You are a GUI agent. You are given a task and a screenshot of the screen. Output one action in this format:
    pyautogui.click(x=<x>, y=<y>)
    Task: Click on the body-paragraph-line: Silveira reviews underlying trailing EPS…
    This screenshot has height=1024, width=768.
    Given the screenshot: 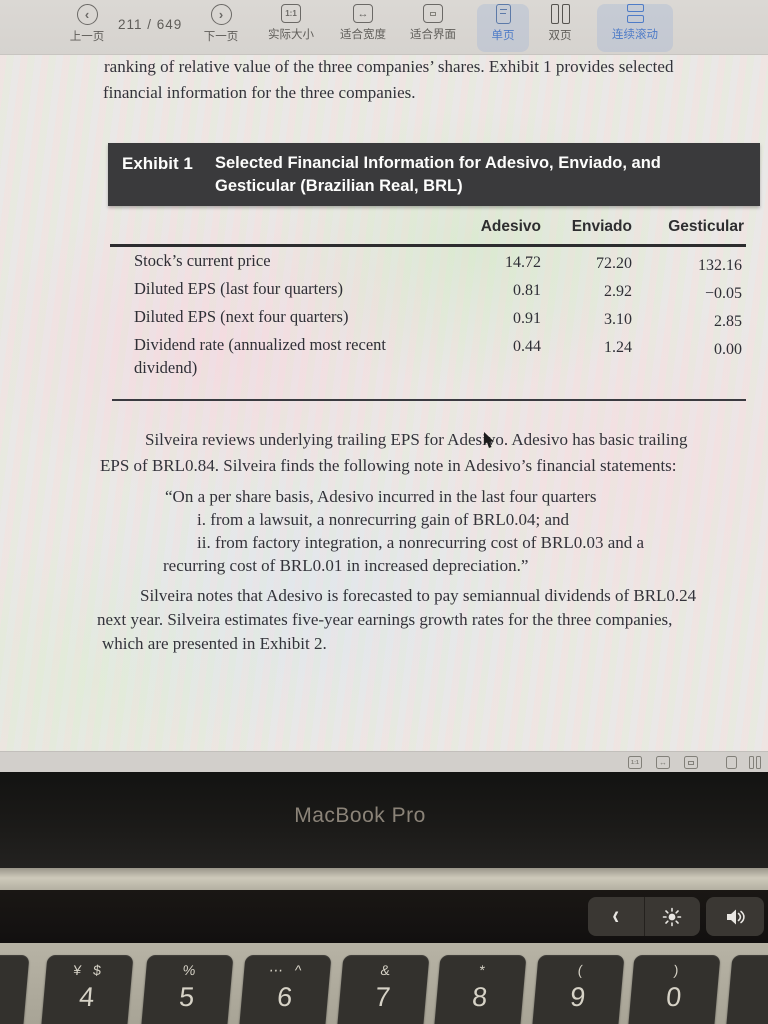 What is the action you would take?
    pyautogui.click(x=416, y=439)
    